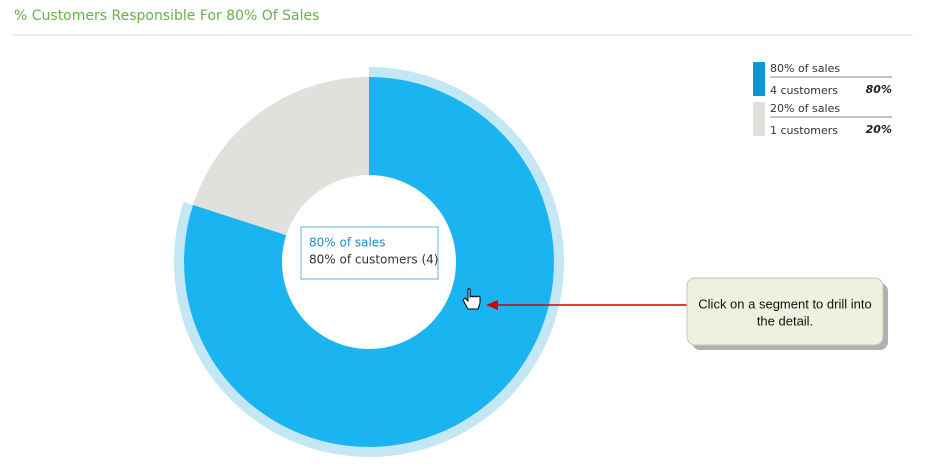  Describe the element at coordinates (804, 130) in the screenshot. I see `legend-customers: 1 customers` at that location.